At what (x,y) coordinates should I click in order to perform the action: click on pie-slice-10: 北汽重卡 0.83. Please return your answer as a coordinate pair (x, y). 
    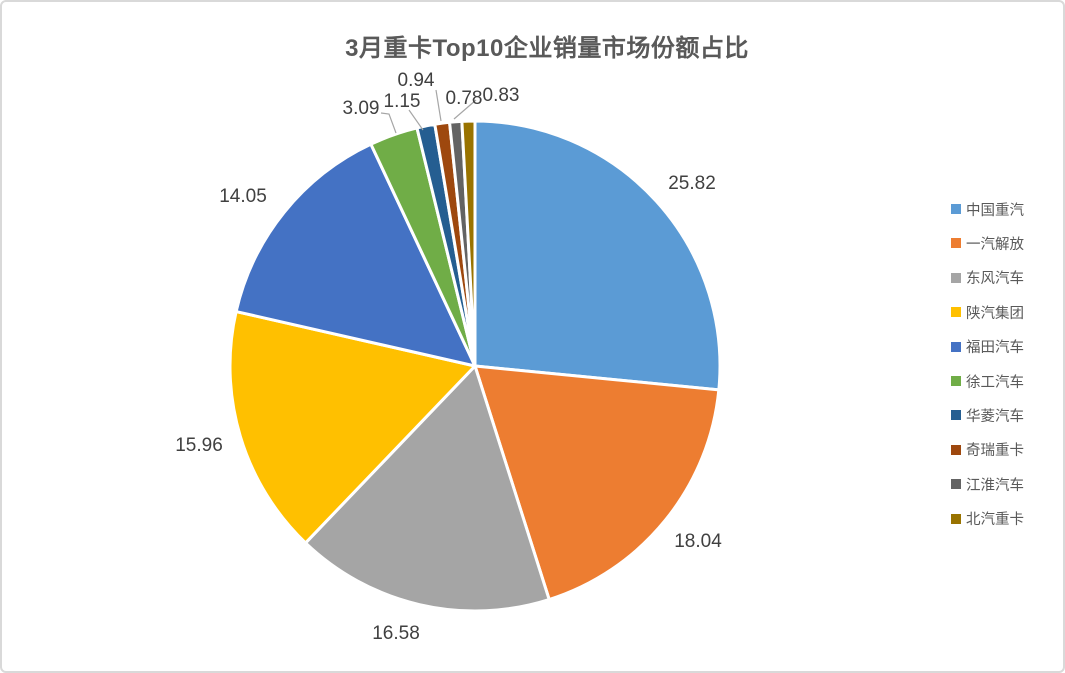
    Looking at the image, I should click on (468, 243).